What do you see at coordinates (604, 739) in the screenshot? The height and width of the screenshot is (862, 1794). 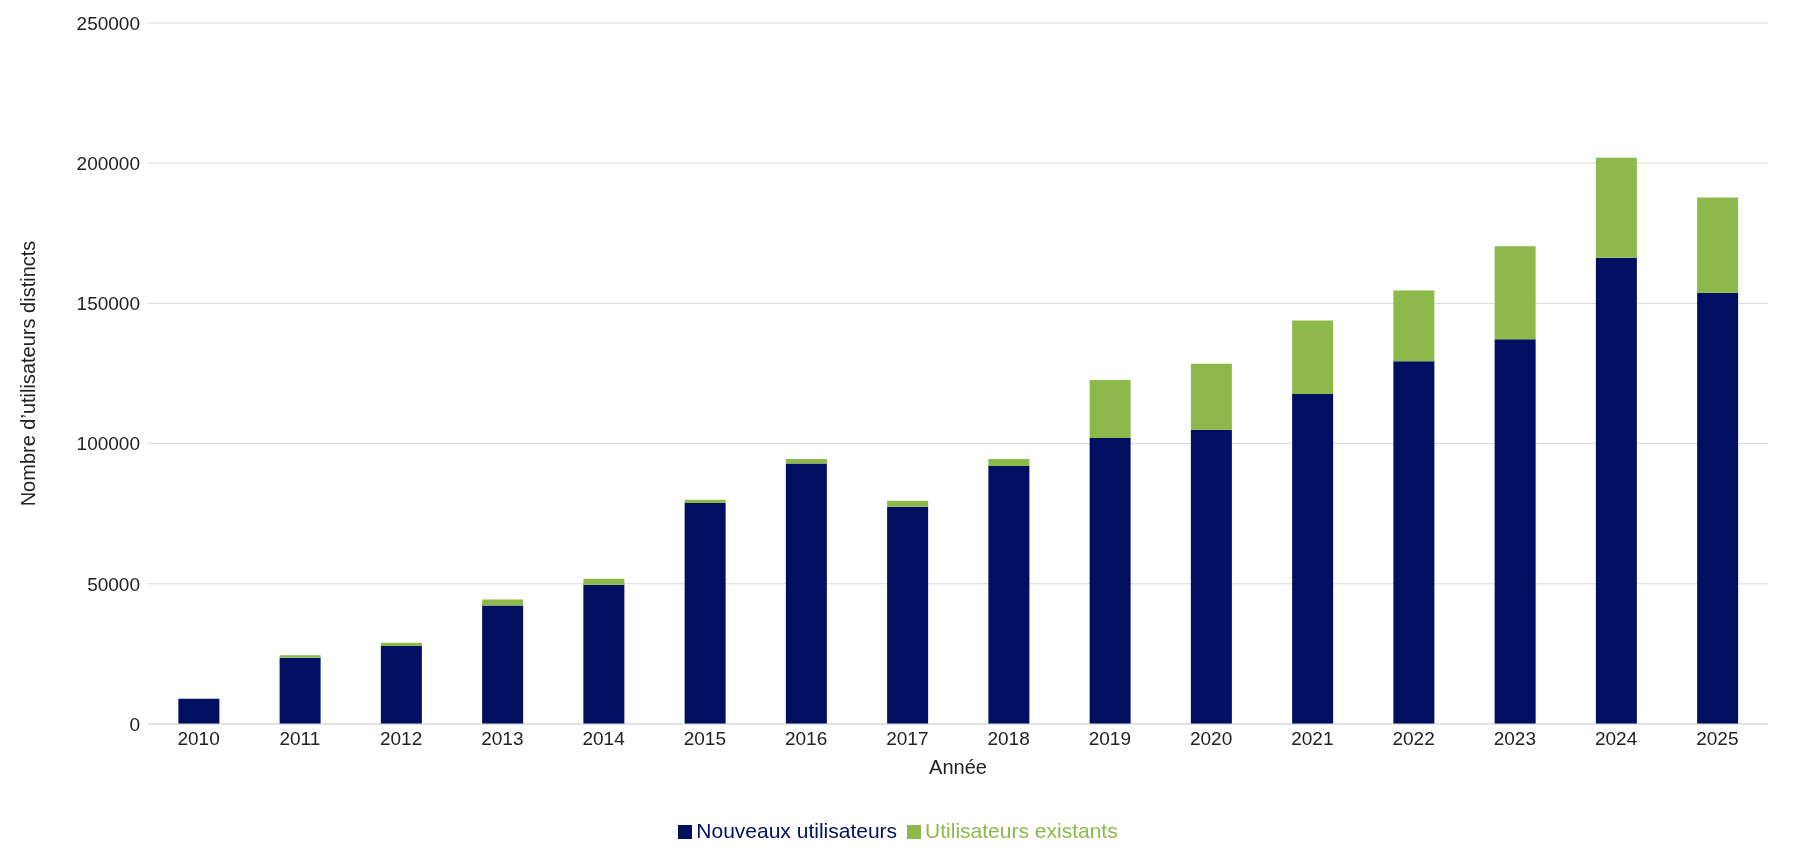 I see `x-tick-label: 2014` at bounding box center [604, 739].